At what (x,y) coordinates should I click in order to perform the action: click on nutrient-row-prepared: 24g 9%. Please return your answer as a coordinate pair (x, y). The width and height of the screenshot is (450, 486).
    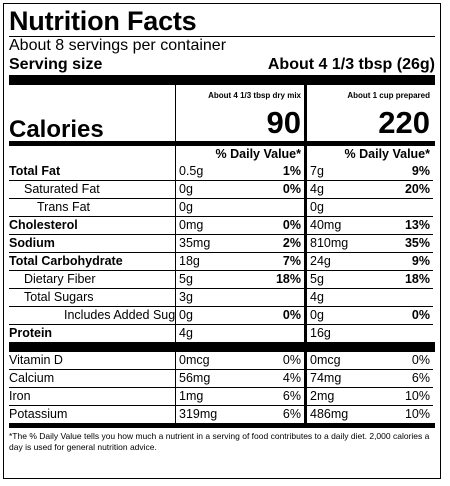
    Looking at the image, I should click on (368, 261).